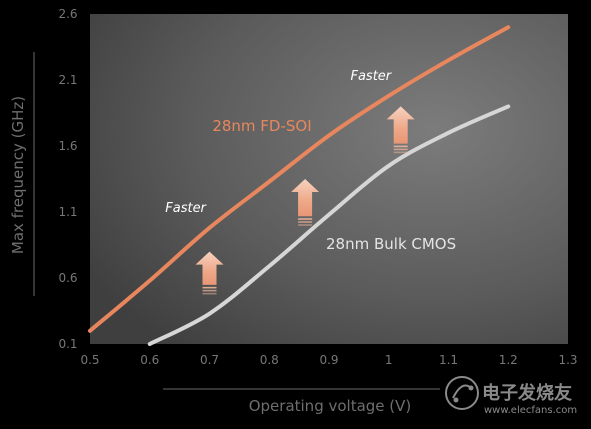  What do you see at coordinates (67, 212) in the screenshot?
I see `y-tick-label: 1.1` at bounding box center [67, 212].